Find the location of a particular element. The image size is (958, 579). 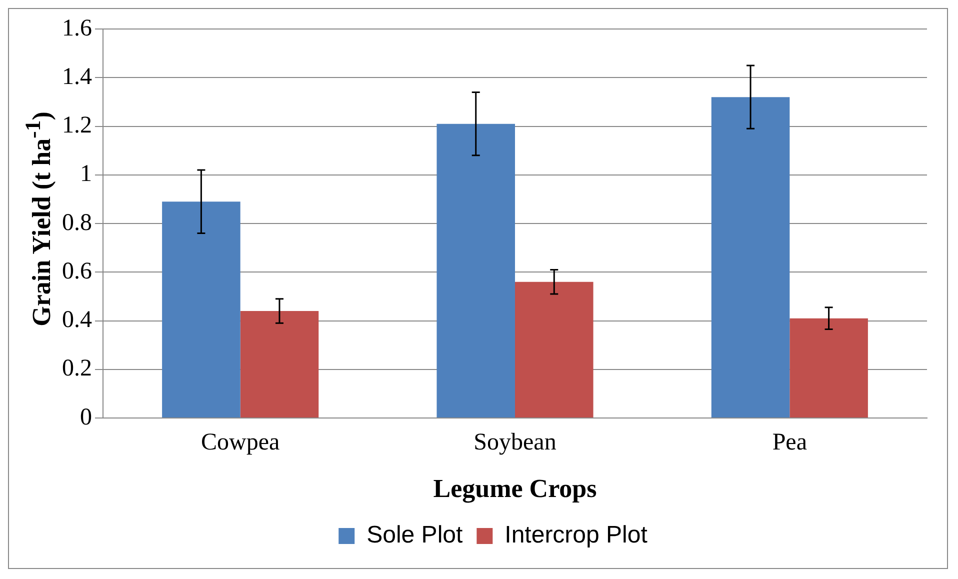

y-tick-label: 0 is located at coordinates (86, 417).